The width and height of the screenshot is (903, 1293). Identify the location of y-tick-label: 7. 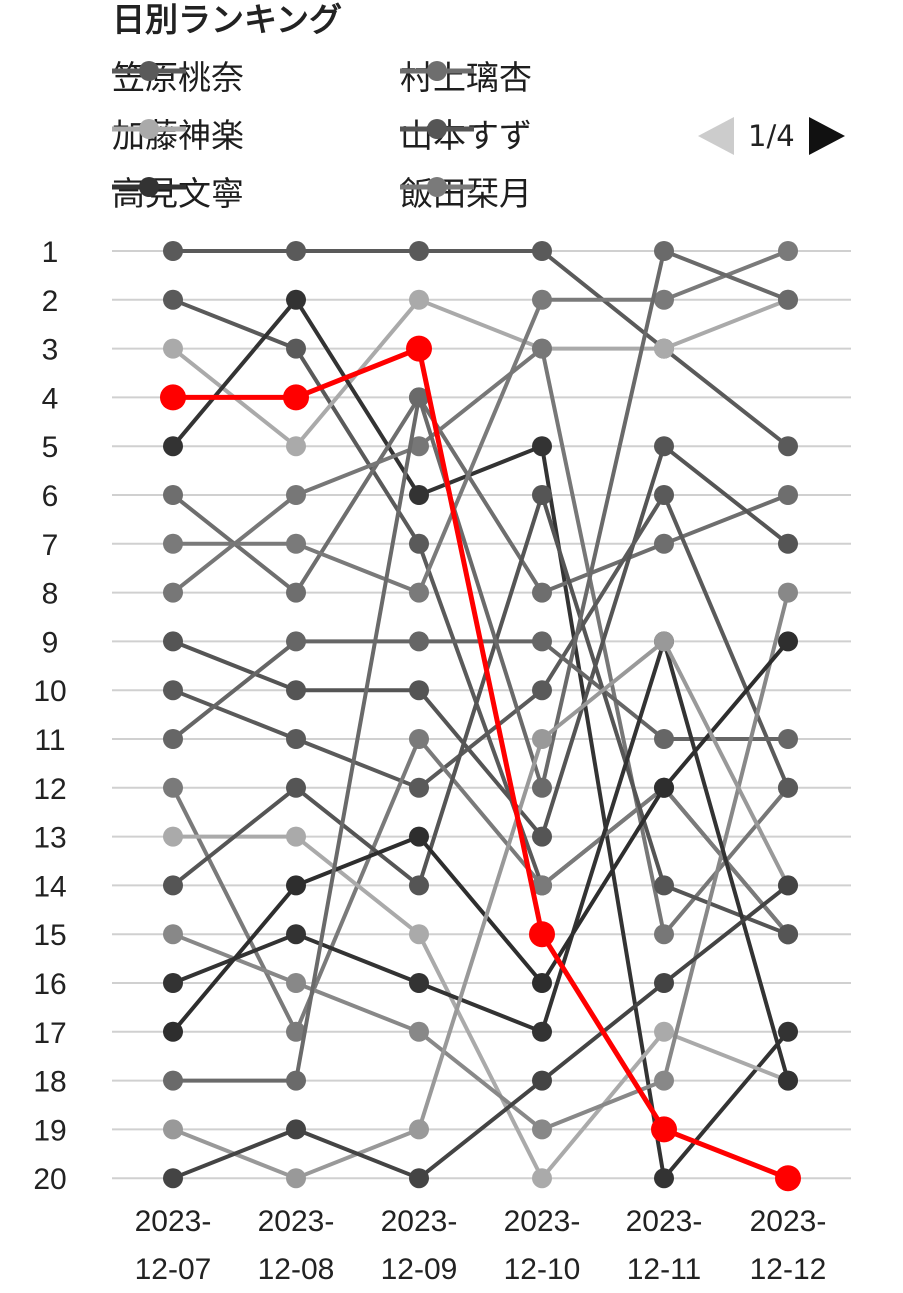
(50, 545).